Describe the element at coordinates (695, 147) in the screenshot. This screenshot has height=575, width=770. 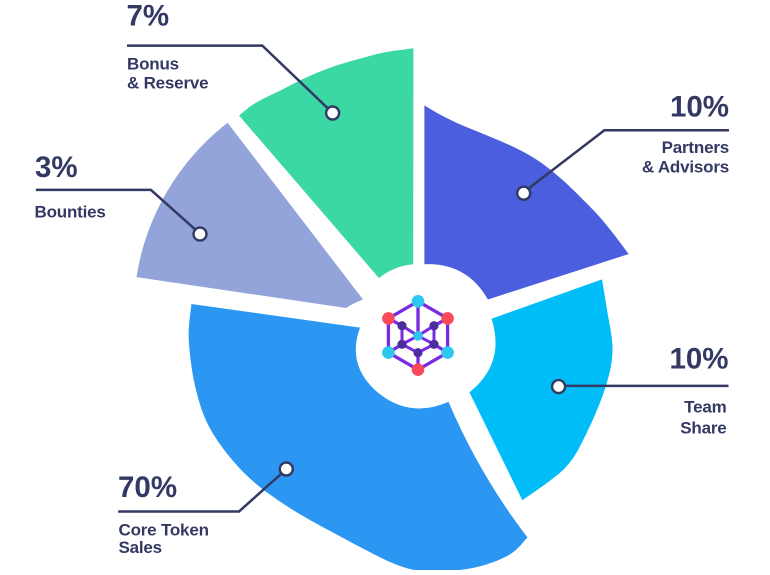
I see `svg-text: Partners` at that location.